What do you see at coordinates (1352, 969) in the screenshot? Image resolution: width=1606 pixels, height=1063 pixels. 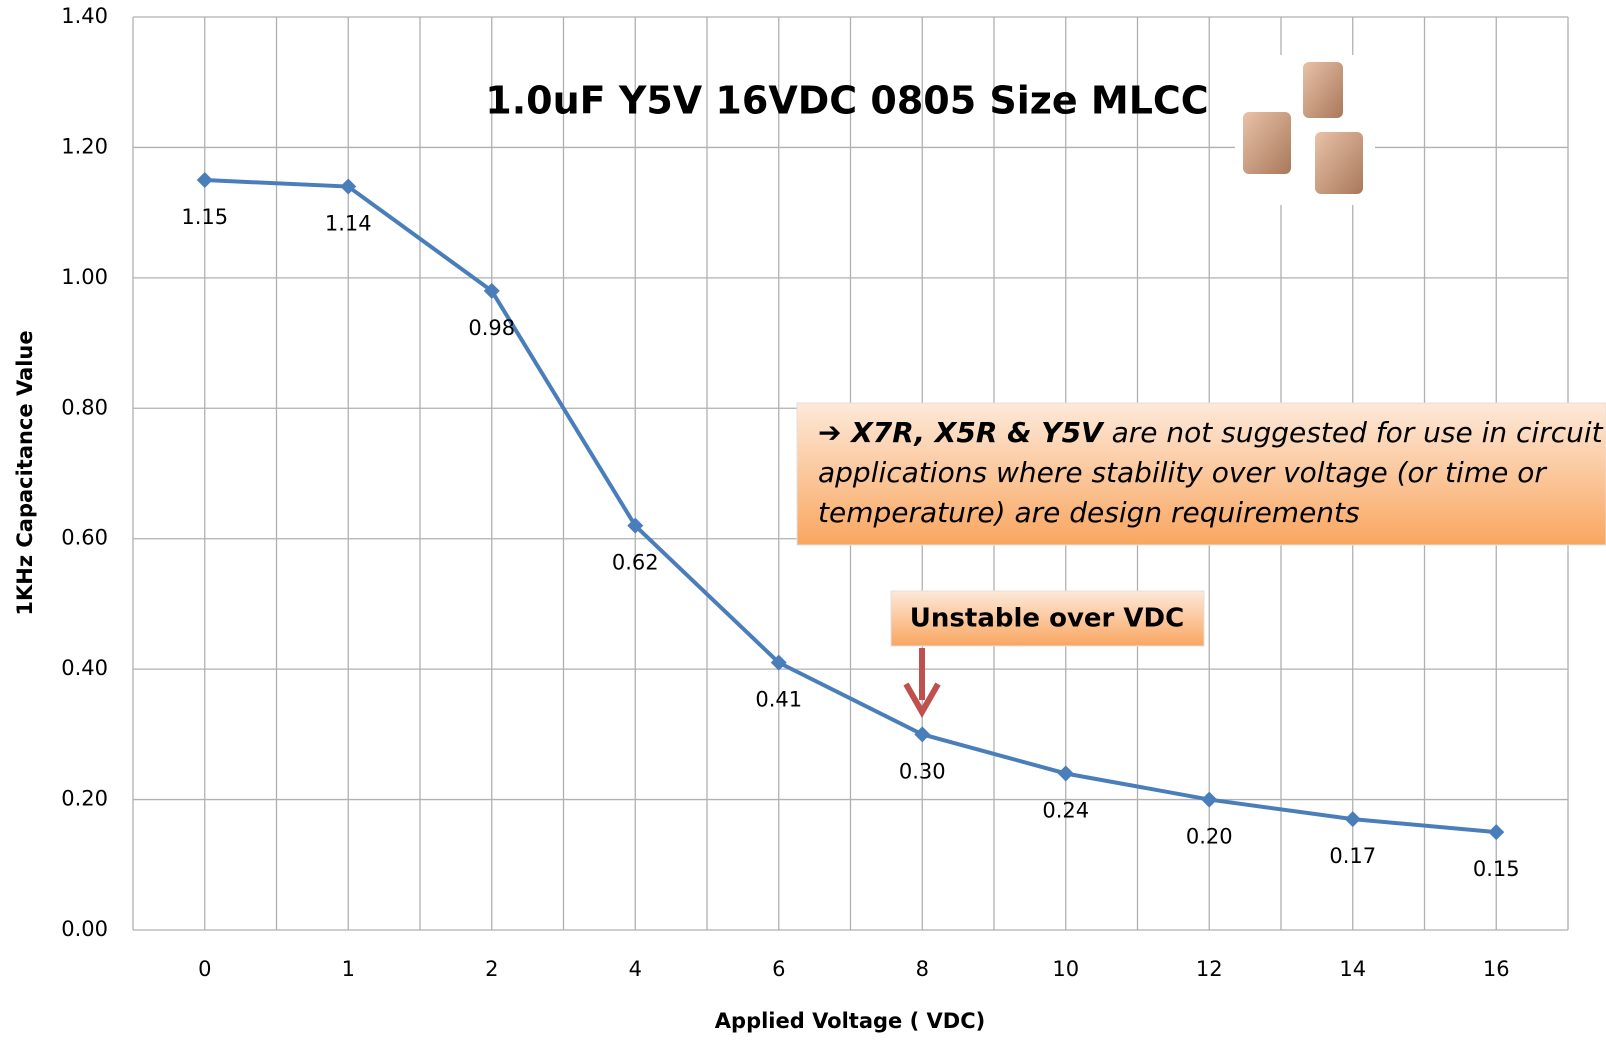 I see `x-tick-label: 14` at bounding box center [1352, 969].